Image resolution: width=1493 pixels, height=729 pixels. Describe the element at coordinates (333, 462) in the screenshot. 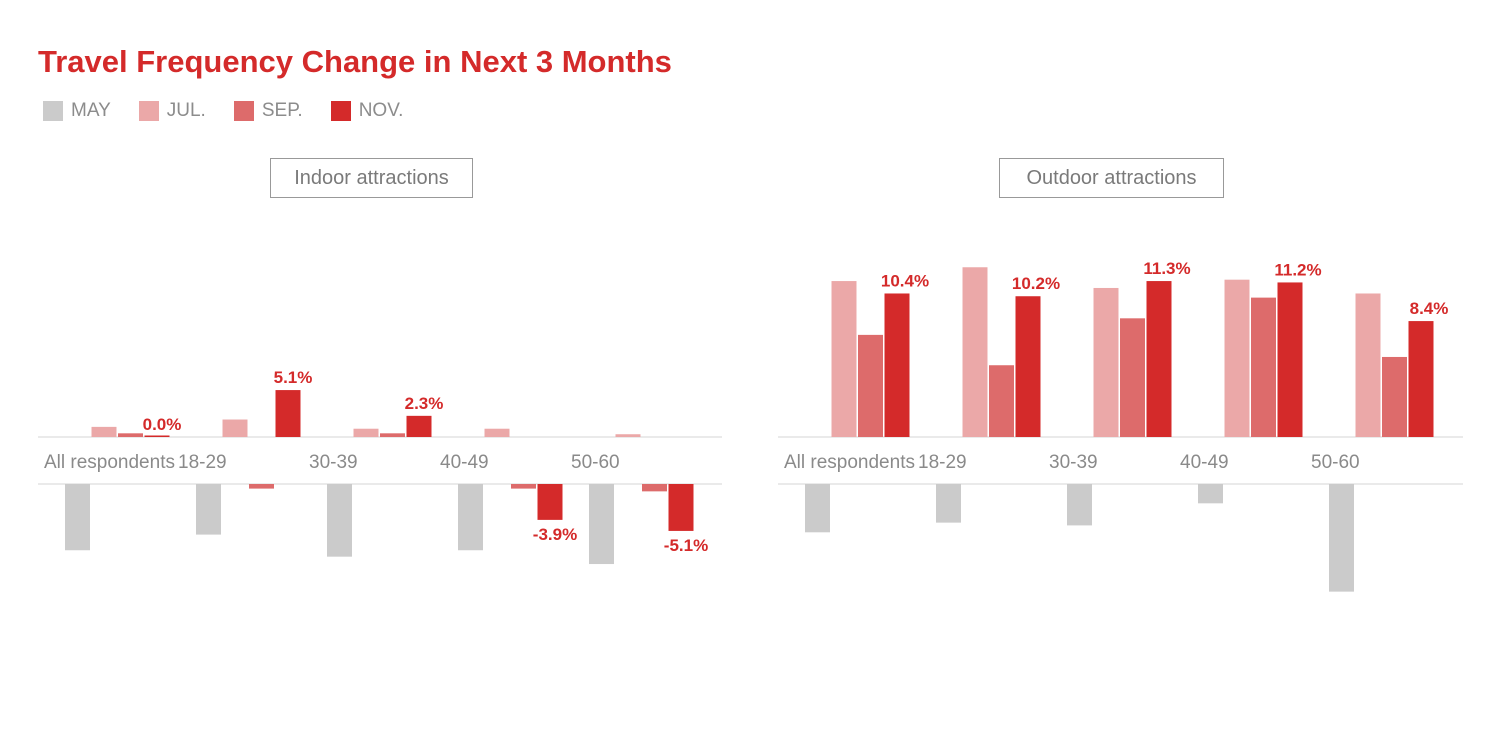

I see `indoor-category-label-30-39: 30-39` at that location.